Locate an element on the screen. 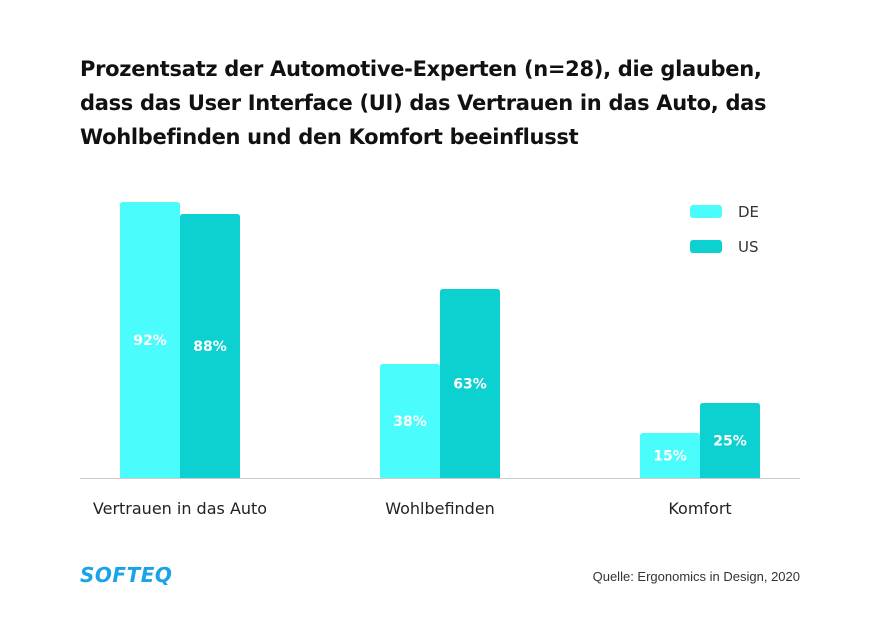 The height and width of the screenshot is (634, 880). legend-swatch-de is located at coordinates (706, 211).